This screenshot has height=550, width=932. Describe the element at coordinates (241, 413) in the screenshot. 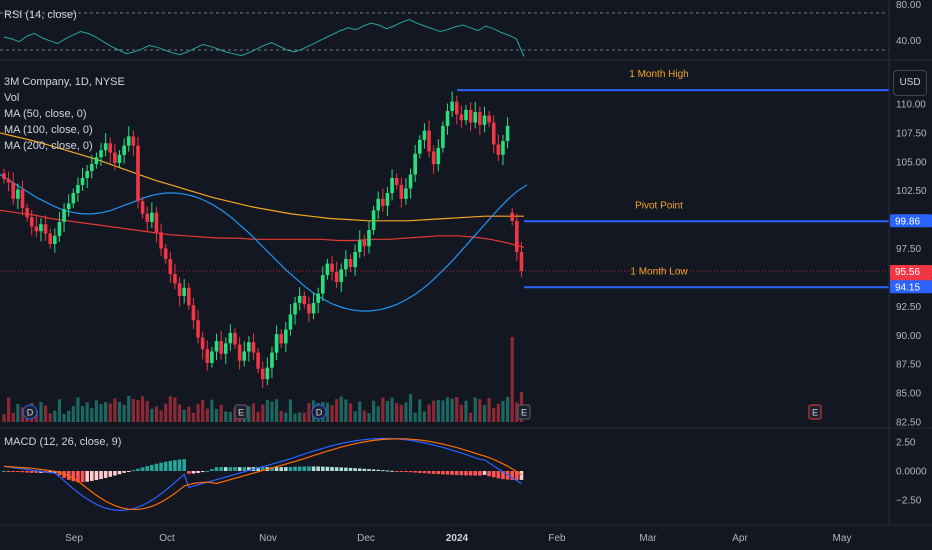

I see `marker-letter: E` at that location.